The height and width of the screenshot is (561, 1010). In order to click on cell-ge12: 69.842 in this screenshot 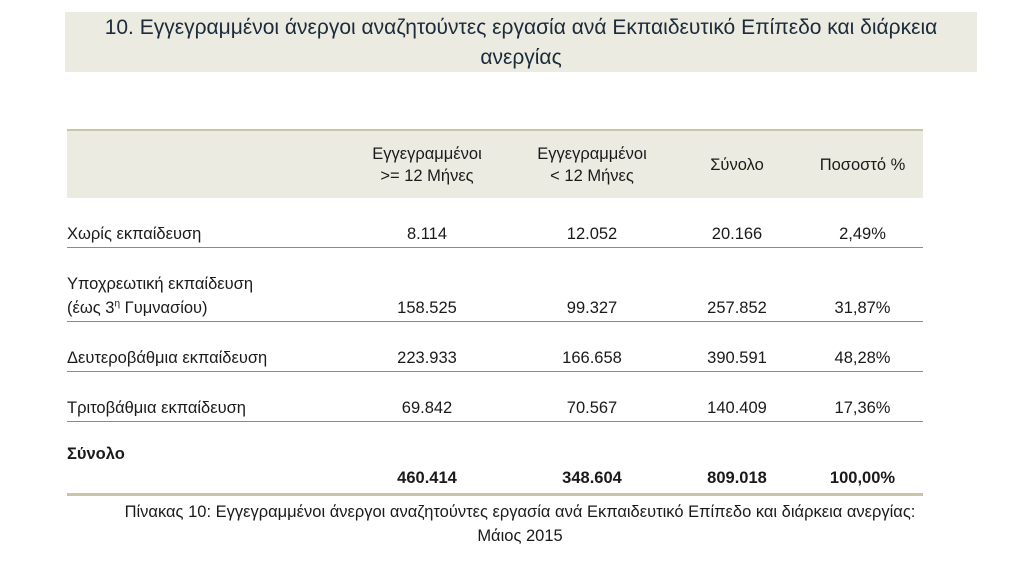, I will do `click(427, 409)`.